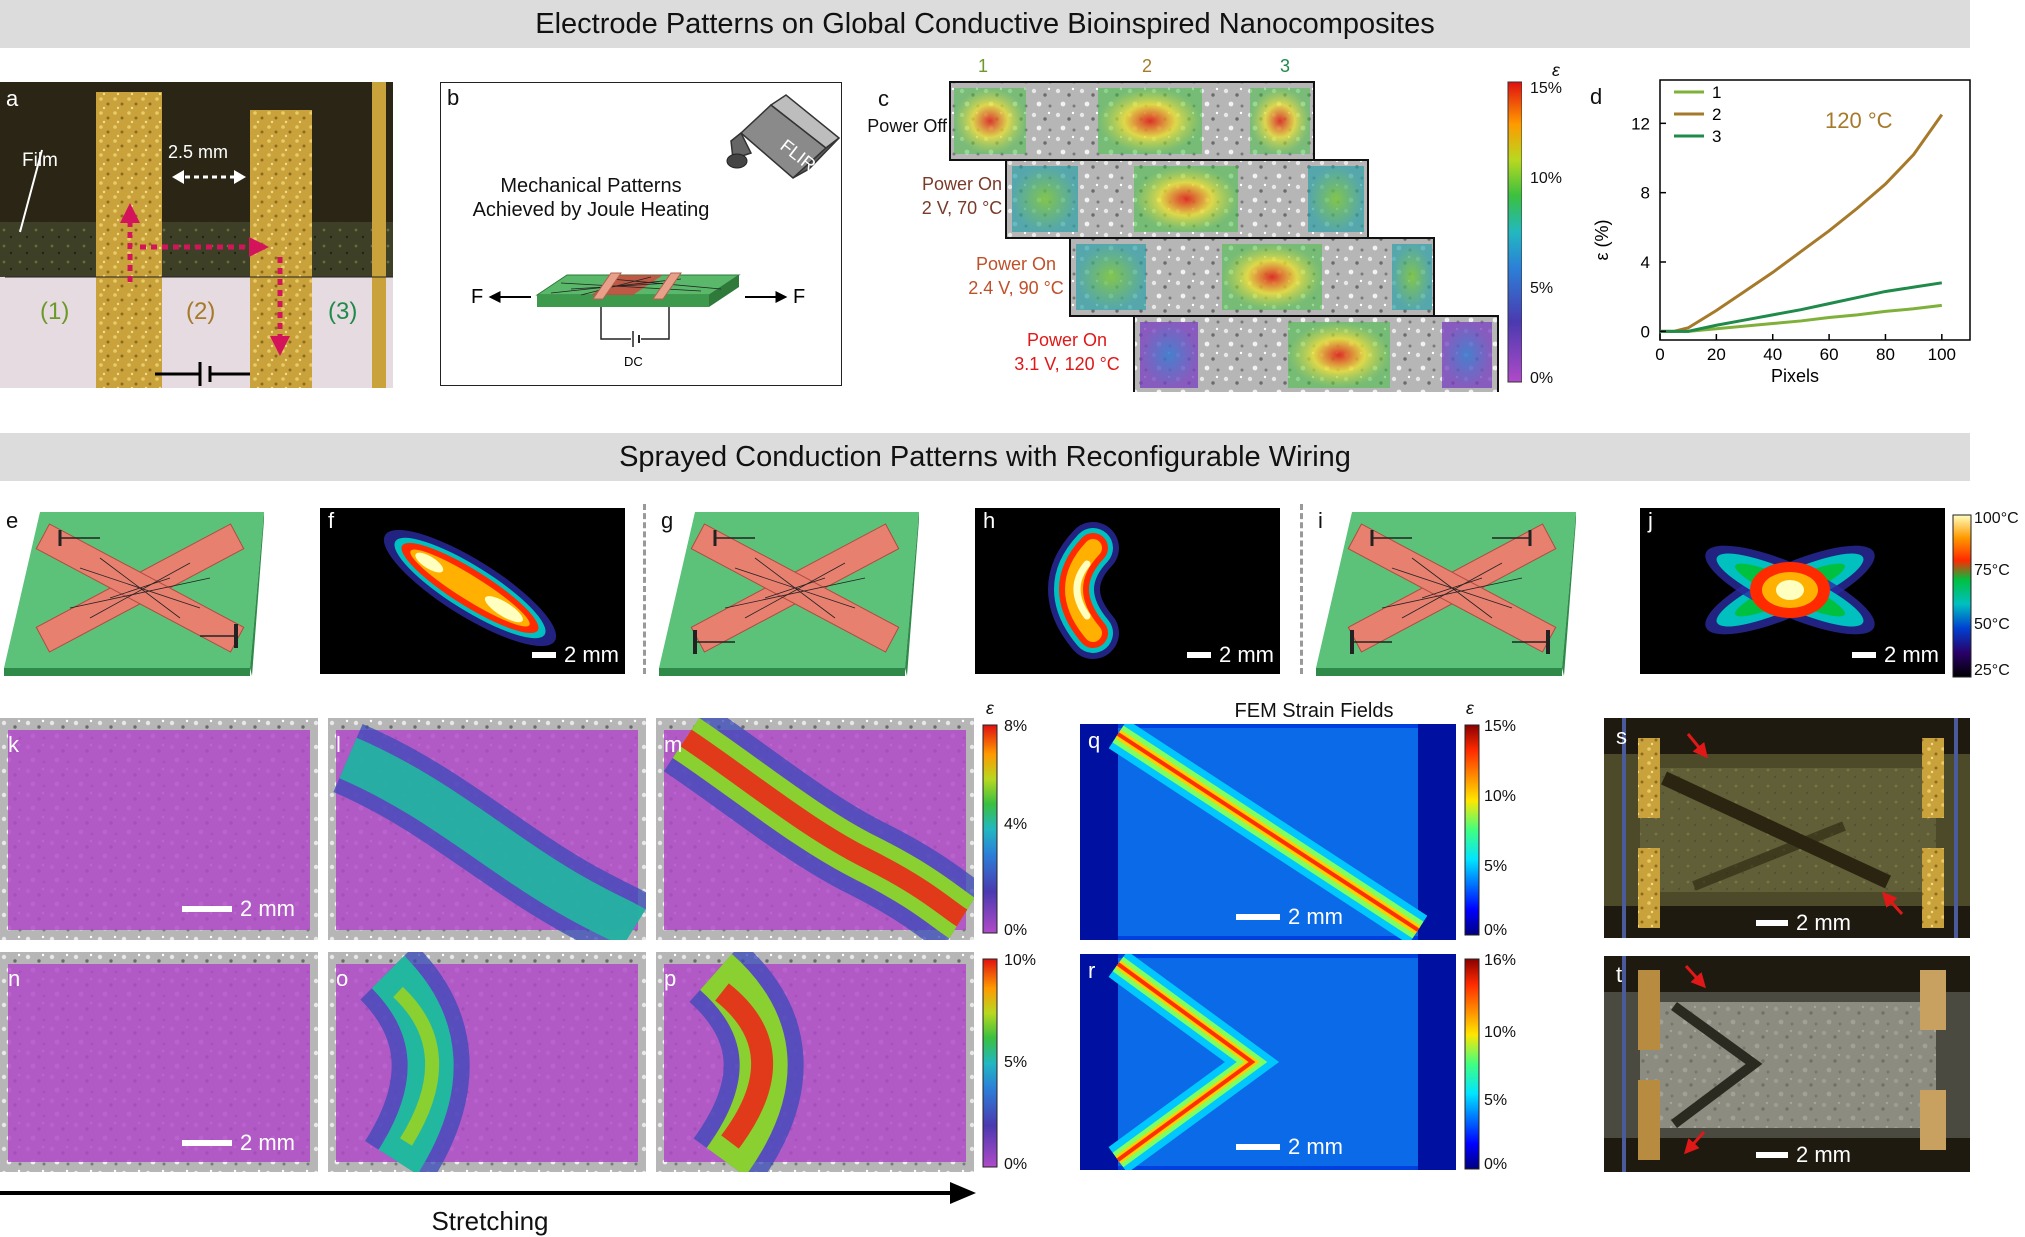 Image resolution: width=2025 pixels, height=1237 pixels. Describe the element at coordinates (12, 98) in the screenshot. I see `panel-a-label: a` at that location.